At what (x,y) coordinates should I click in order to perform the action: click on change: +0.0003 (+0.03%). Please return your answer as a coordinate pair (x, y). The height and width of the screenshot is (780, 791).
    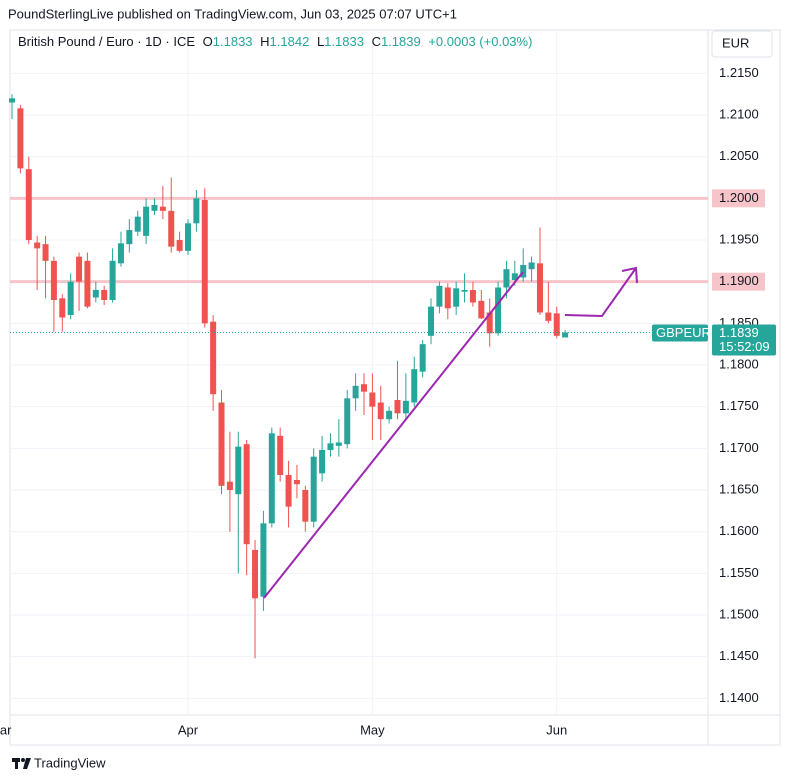
    Looking at the image, I should click on (480, 41).